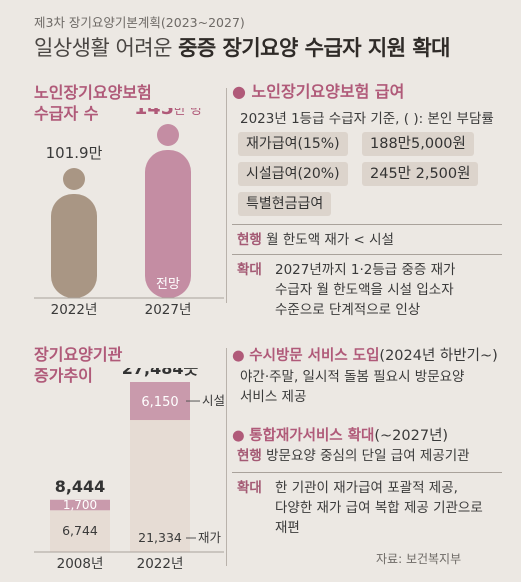 This screenshot has width=521, height=582. What do you see at coordinates (312, 436) in the screenshot?
I see `integrated-title-text: 통합재가서비스 확대` at bounding box center [312, 436].